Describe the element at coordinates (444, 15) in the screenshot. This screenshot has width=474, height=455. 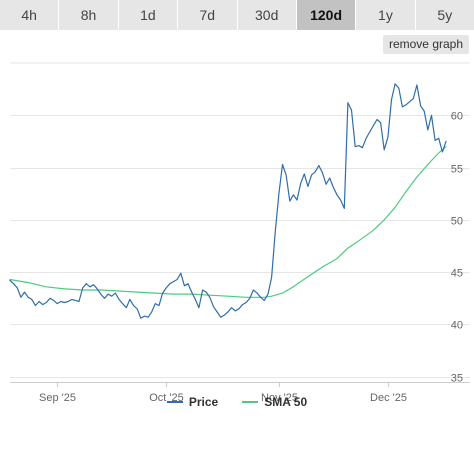
I see `tab-5y: 5y` at that location.